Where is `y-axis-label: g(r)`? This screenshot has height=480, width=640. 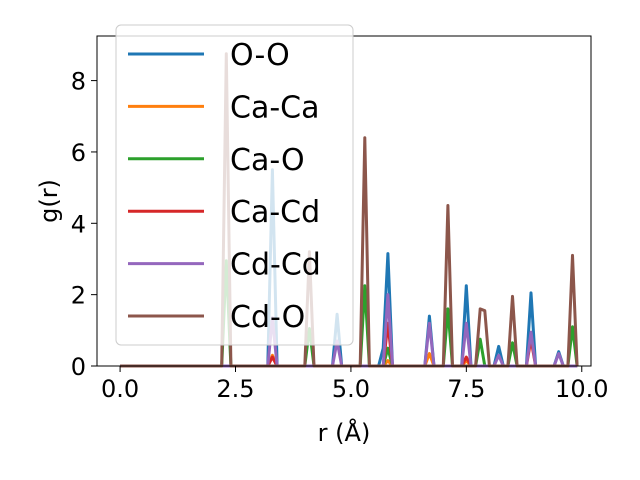
y-axis-label: g(r) is located at coordinates (49, 201).